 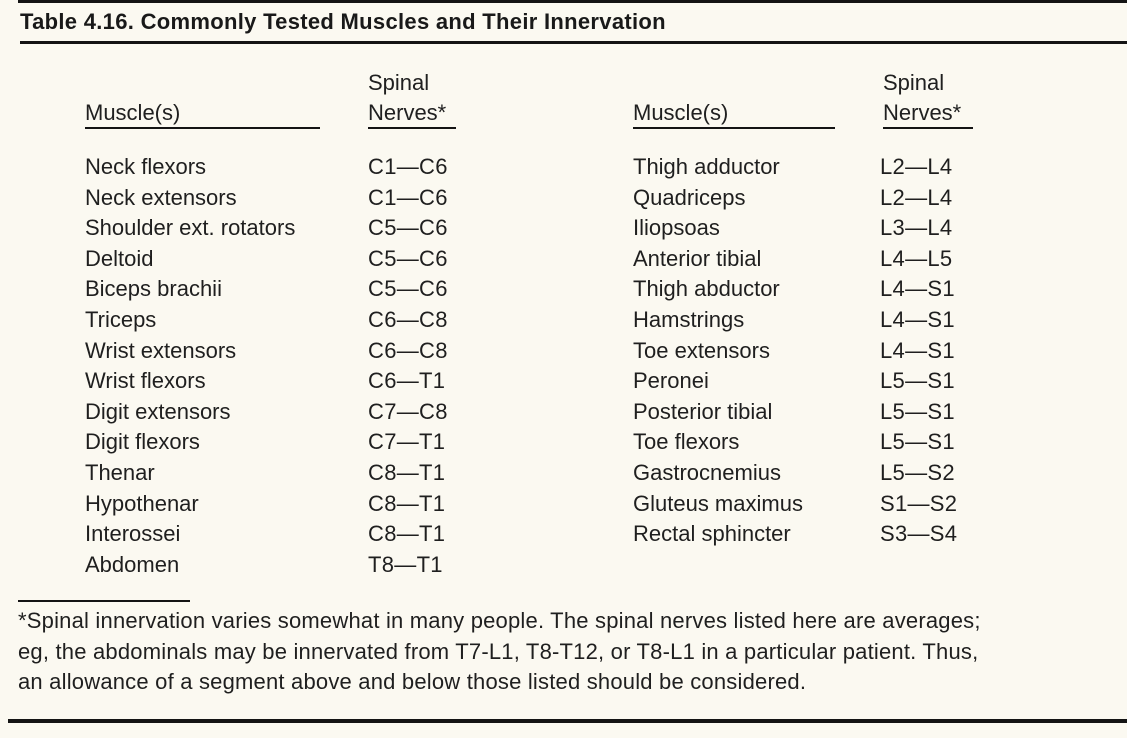 What do you see at coordinates (706, 166) in the screenshot?
I see `muscle-cell: Thigh adductor` at bounding box center [706, 166].